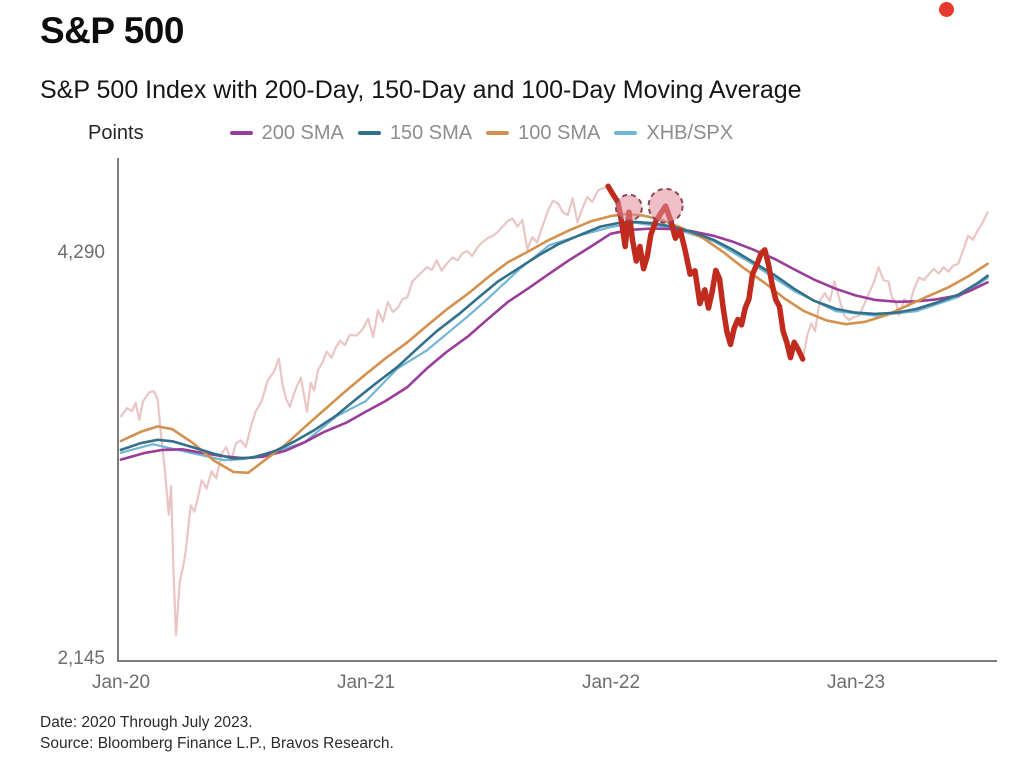  Describe the element at coordinates (81, 252) in the screenshot. I see `y-tick-4290: 4,290` at that location.